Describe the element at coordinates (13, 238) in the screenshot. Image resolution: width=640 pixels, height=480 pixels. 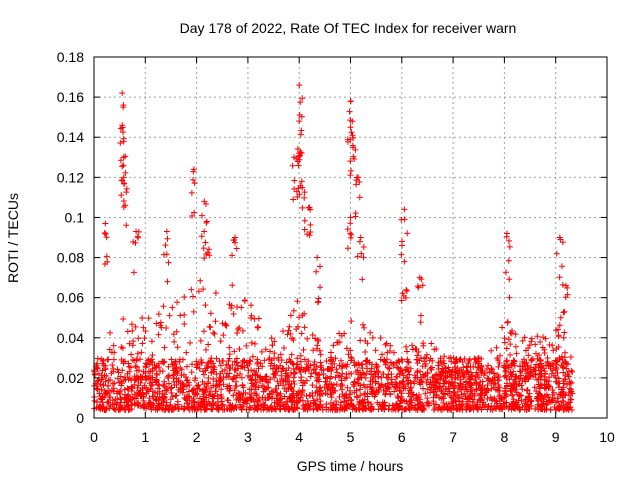
I see `y-axis-label: ROTI / TECUs` at that location.